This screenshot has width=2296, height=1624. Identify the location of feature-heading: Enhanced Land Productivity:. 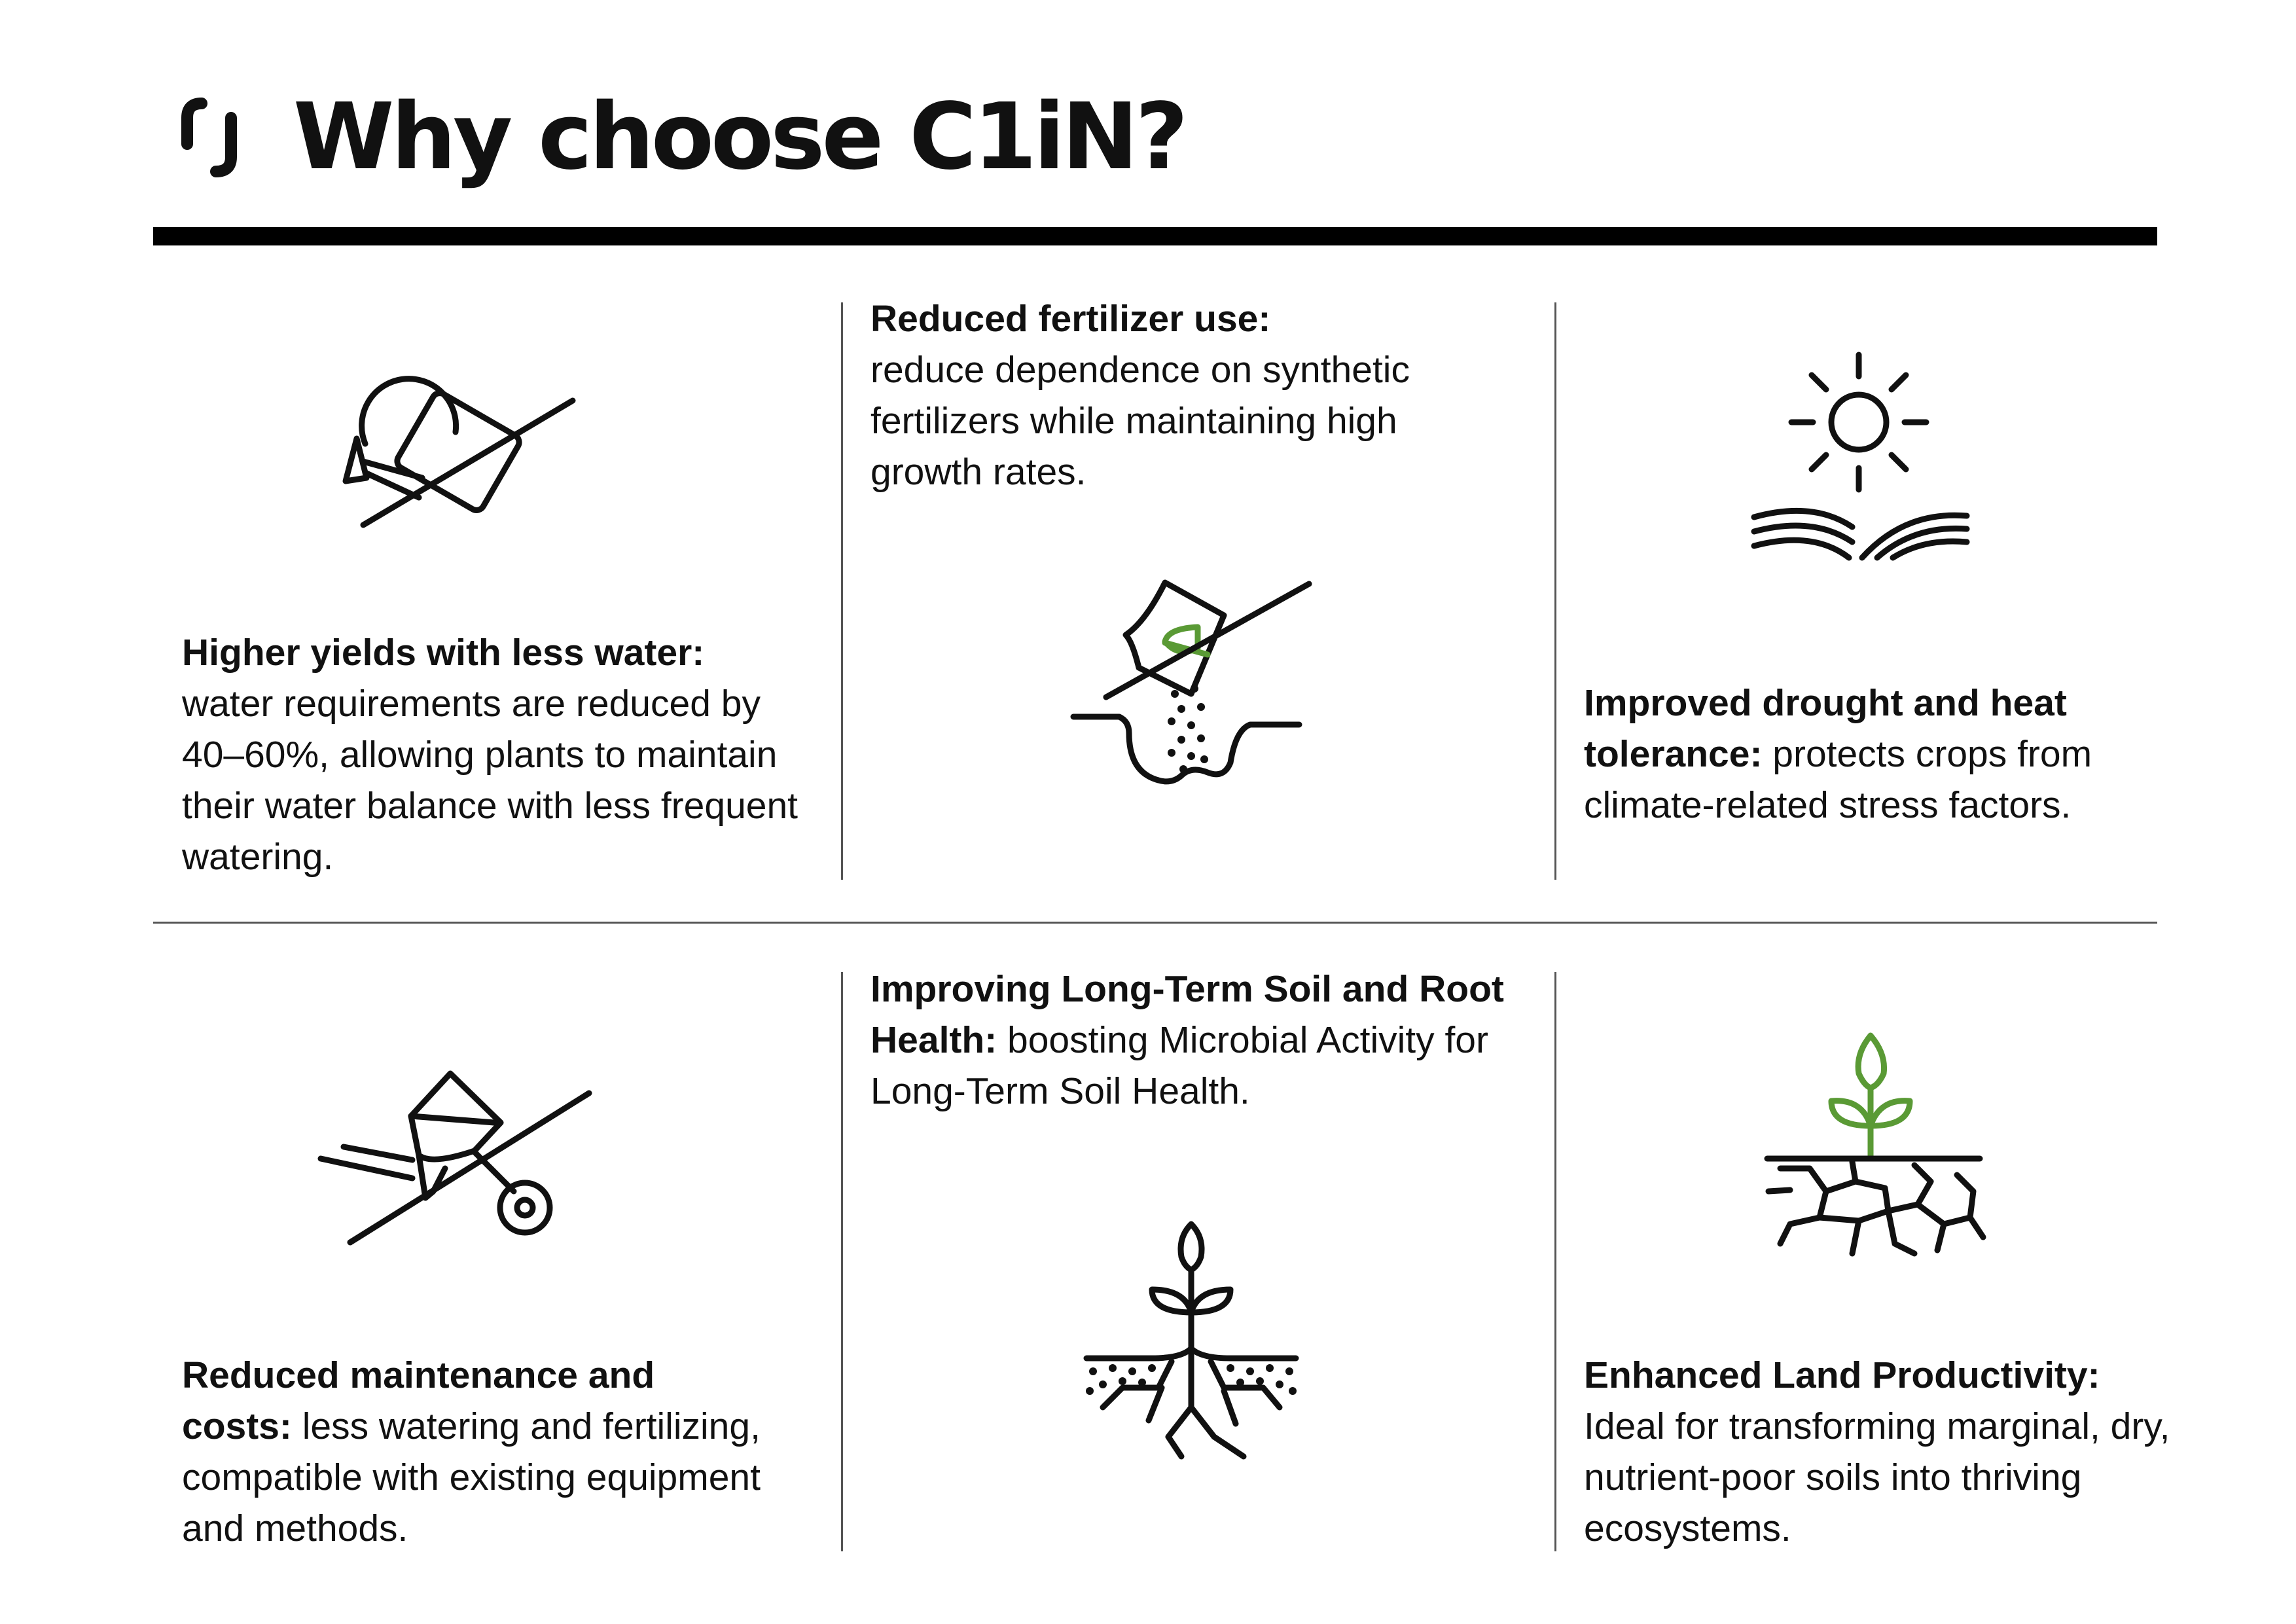
(1842, 1375).